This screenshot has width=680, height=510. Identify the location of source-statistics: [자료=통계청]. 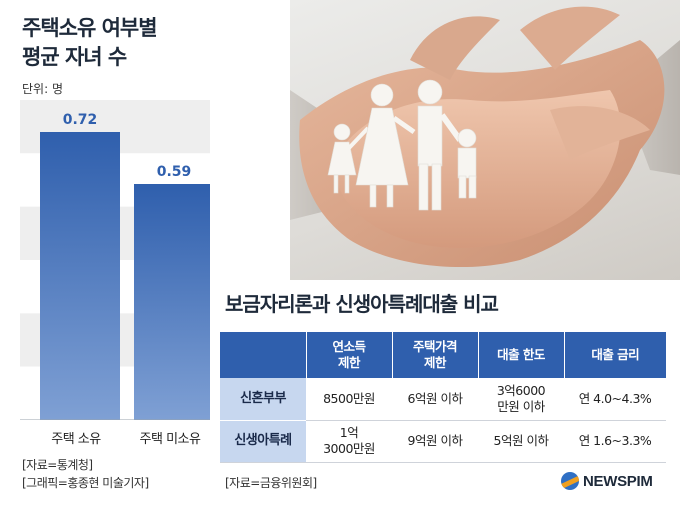
(57, 465).